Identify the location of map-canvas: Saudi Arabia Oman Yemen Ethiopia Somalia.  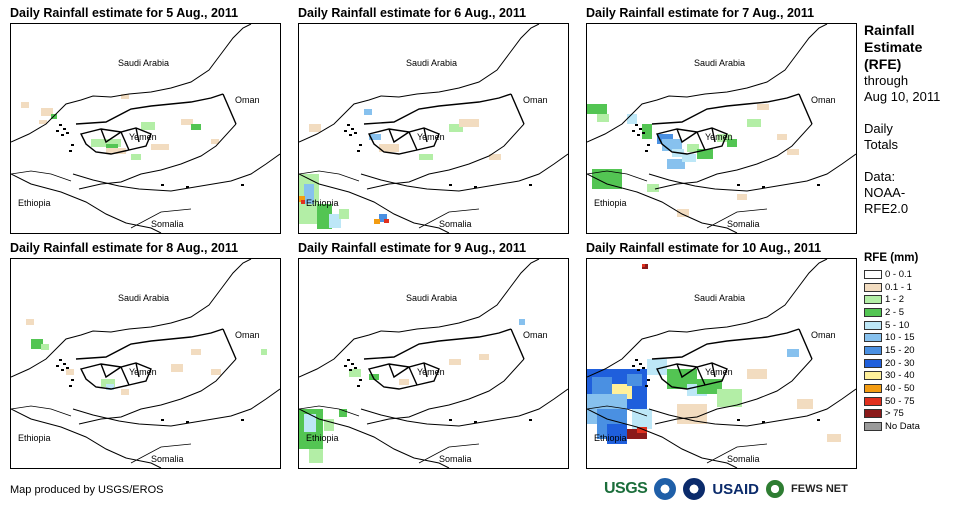
(145, 363).